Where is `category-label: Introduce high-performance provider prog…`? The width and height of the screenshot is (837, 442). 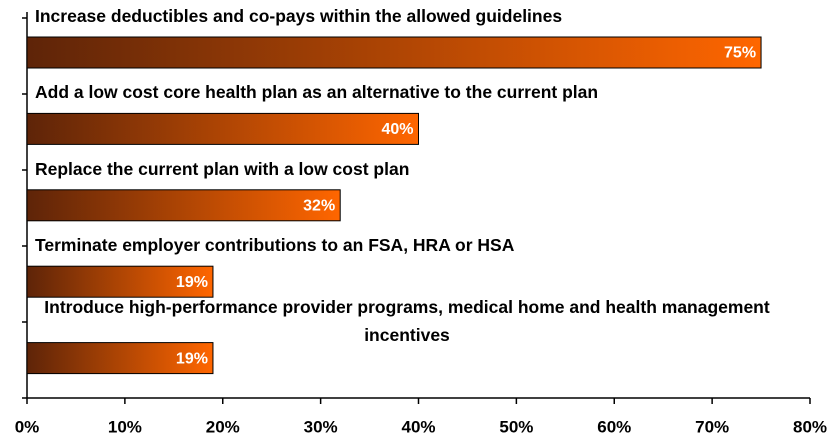
category-label: Introduce high-performance provider prog… is located at coordinates (407, 320).